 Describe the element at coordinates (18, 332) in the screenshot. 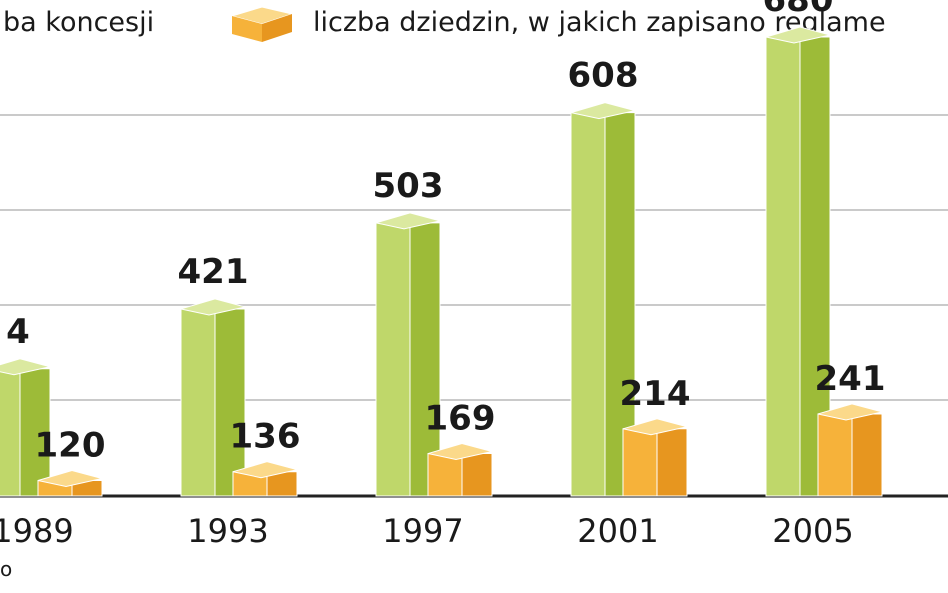

I see `value-label: 4` at that location.